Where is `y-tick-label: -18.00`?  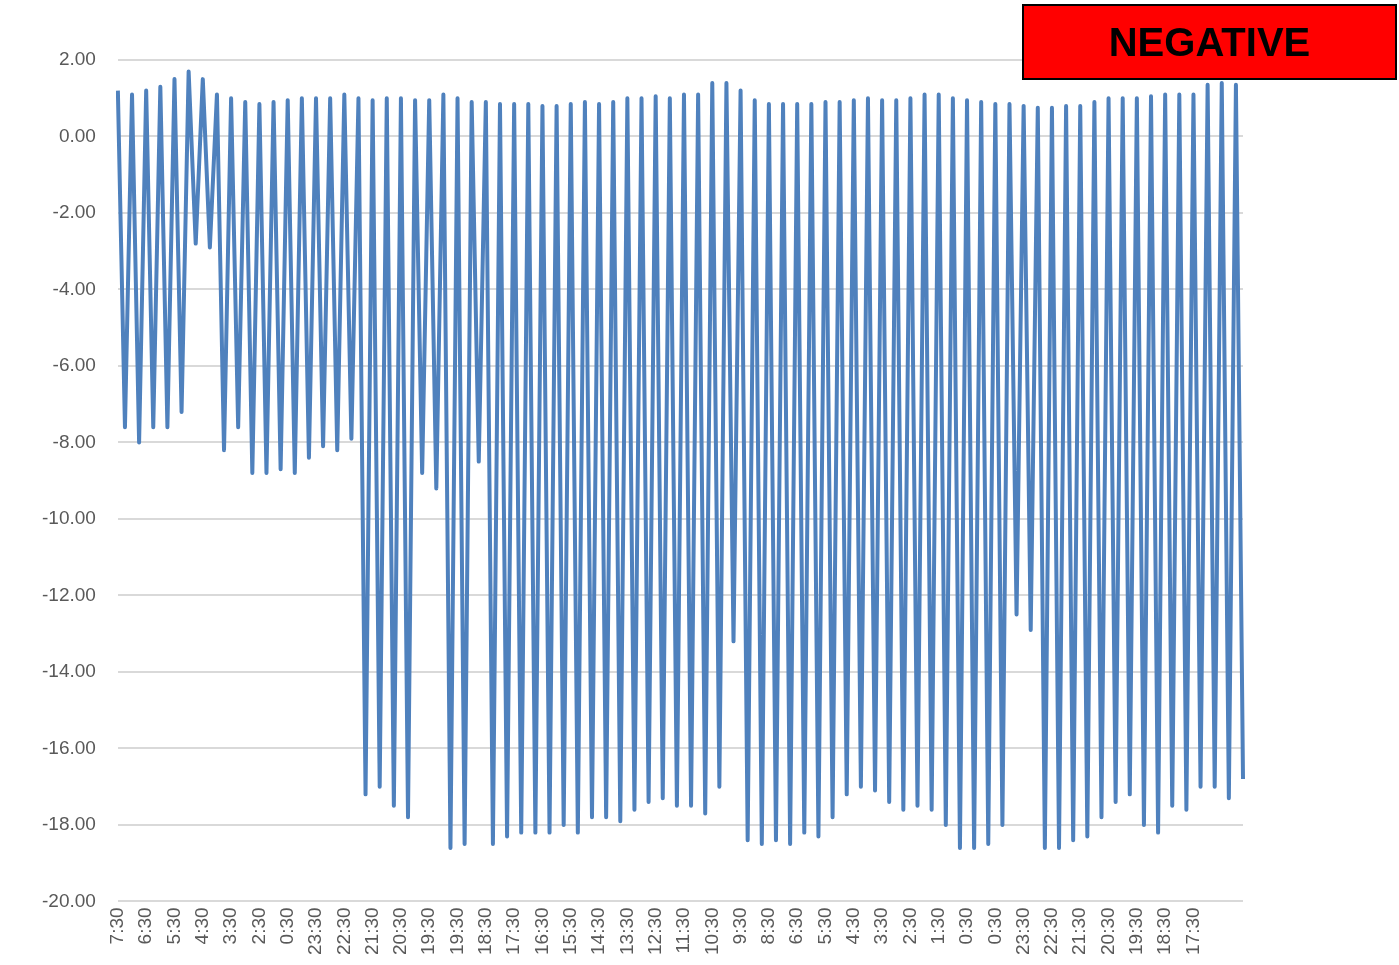 y-tick-label: -18.00 is located at coordinates (69, 824).